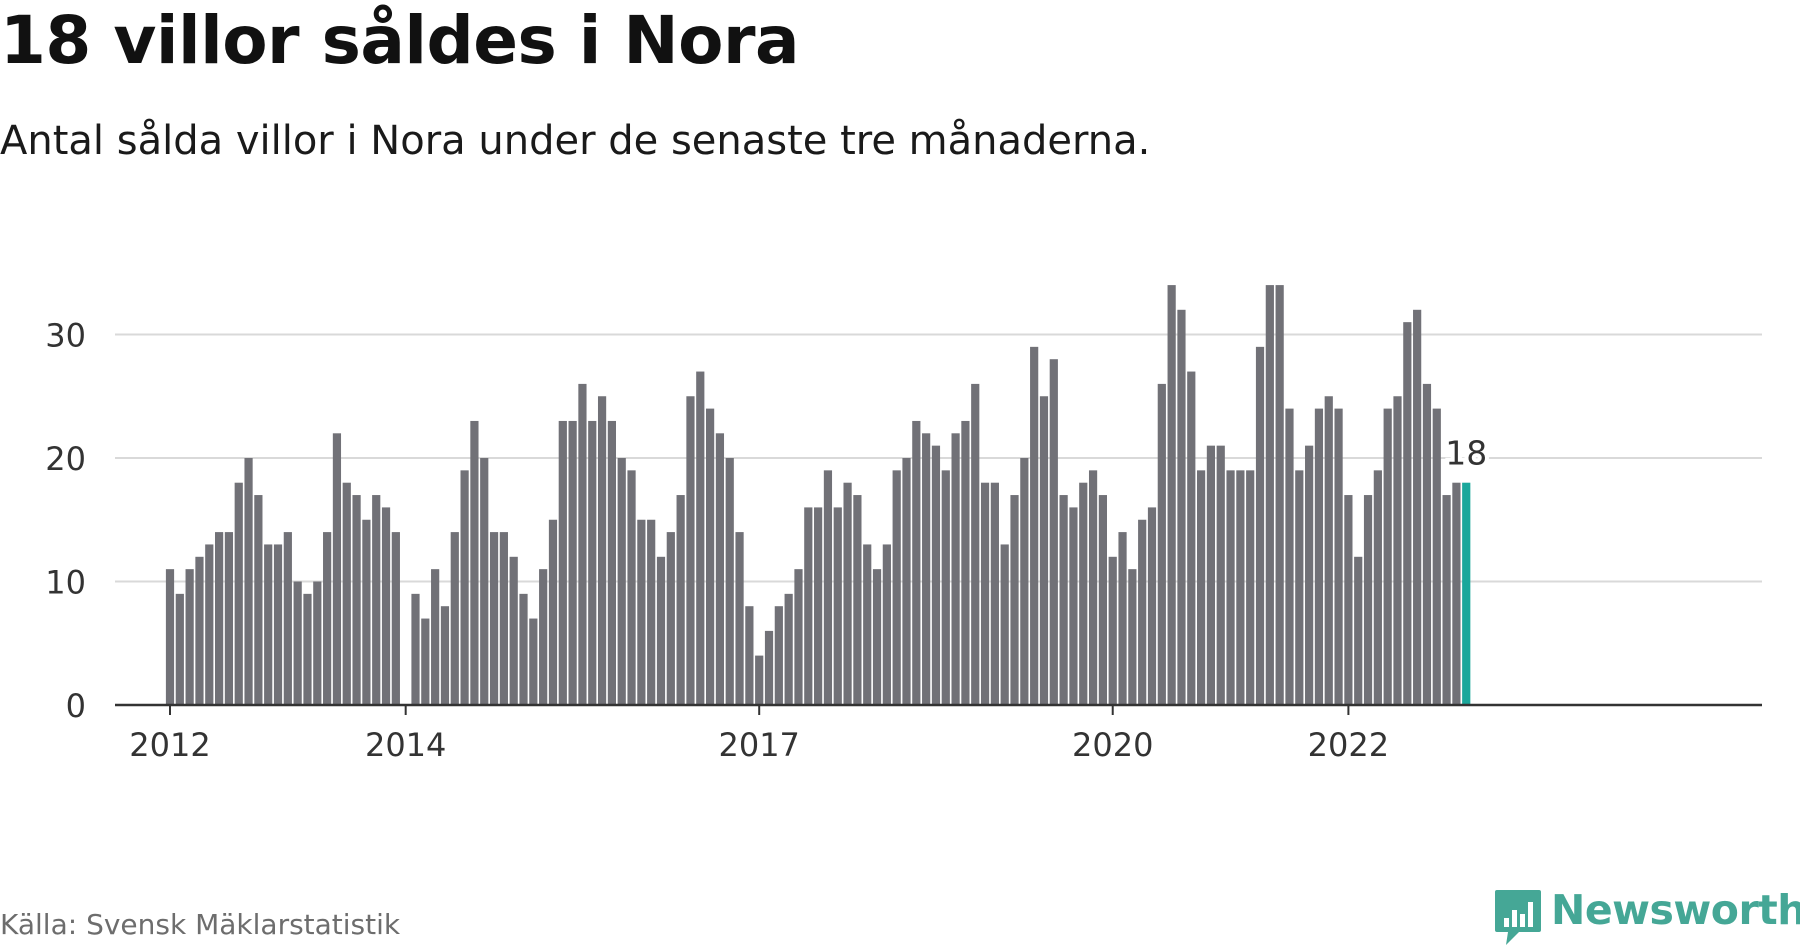 The width and height of the screenshot is (1800, 948). I want to click on logo-text: Newsworthy, so click(1675, 910).